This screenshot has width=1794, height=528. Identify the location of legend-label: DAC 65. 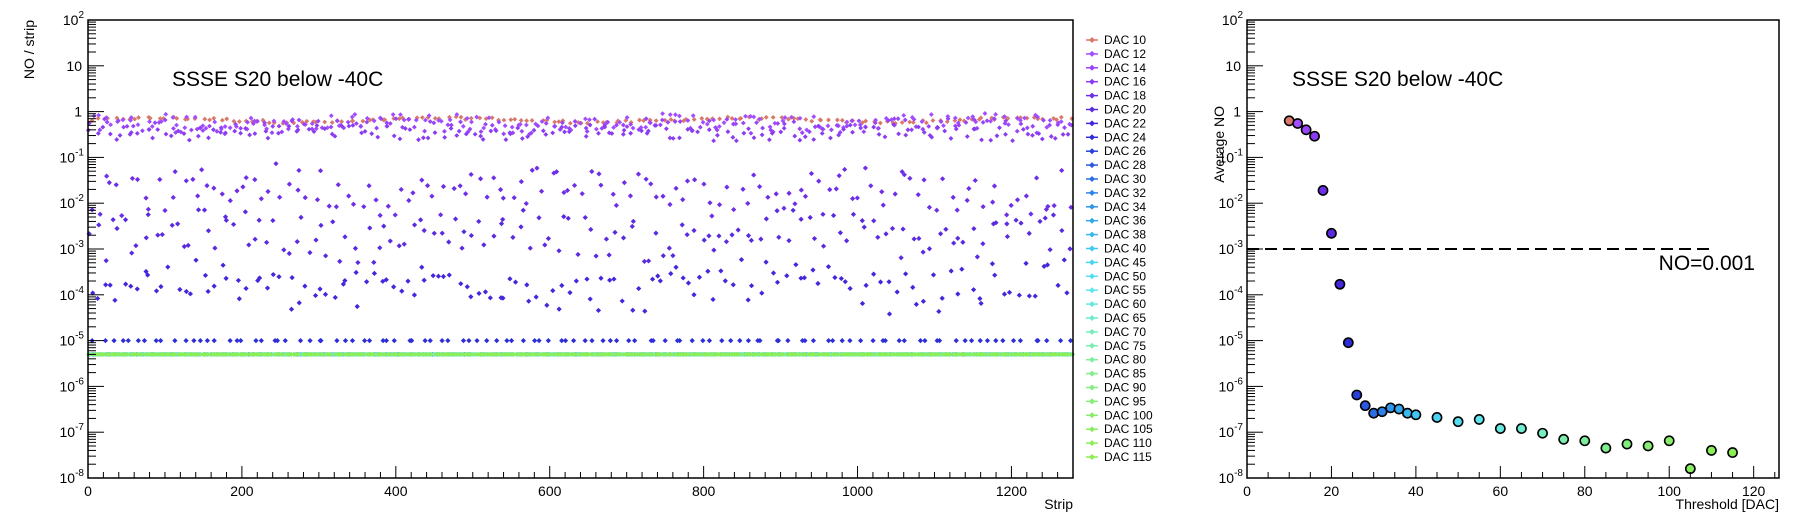
(1125, 318).